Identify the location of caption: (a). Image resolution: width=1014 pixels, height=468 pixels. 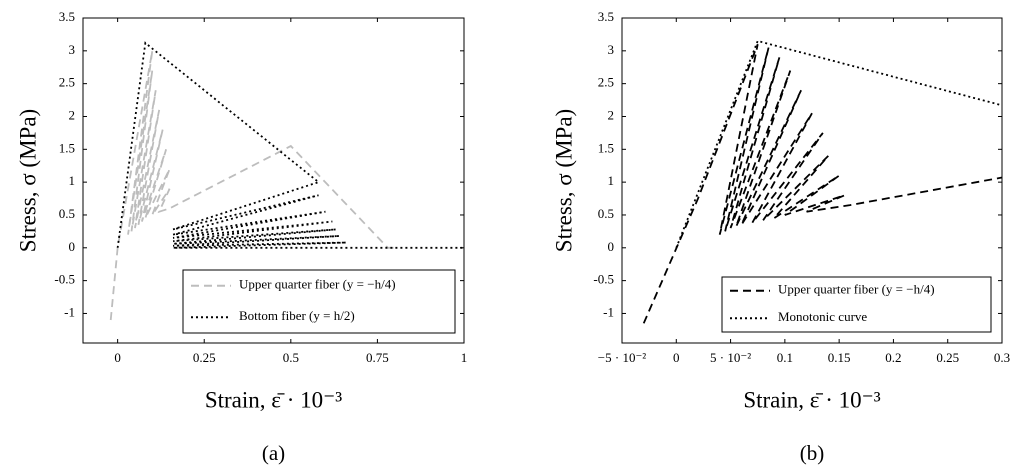
(273, 453).